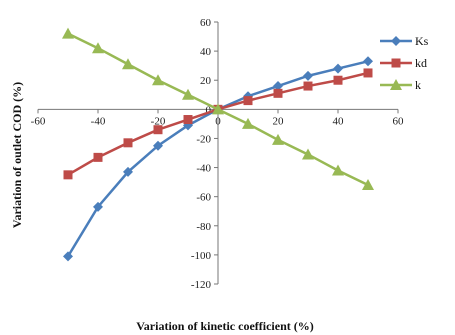 Image resolution: width=455 pixels, height=335 pixels. Describe the element at coordinates (422, 41) in the screenshot. I see `legend-label-Ks: Ks` at that location.